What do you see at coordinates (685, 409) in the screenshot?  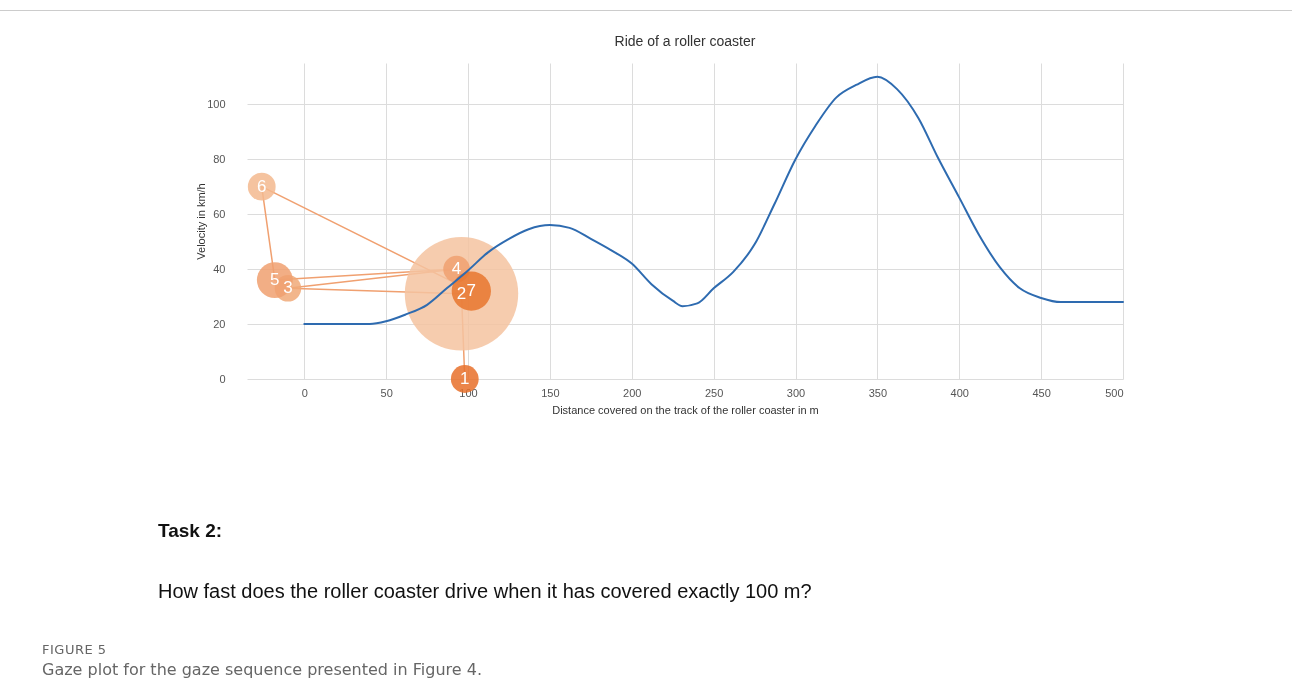 I see `x-axis-title: Distance covered on the track of the roller coaster in m` at bounding box center [685, 409].